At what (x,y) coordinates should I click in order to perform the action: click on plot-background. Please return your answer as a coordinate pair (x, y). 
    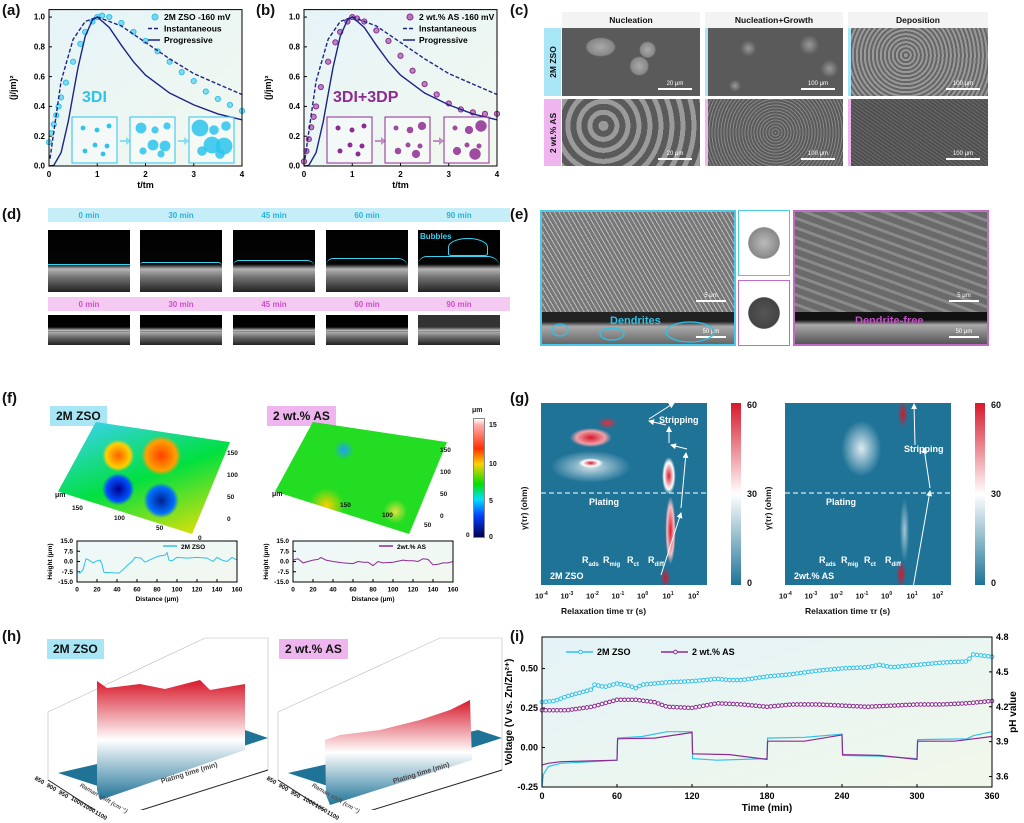
    Looking at the image, I should click on (157, 561).